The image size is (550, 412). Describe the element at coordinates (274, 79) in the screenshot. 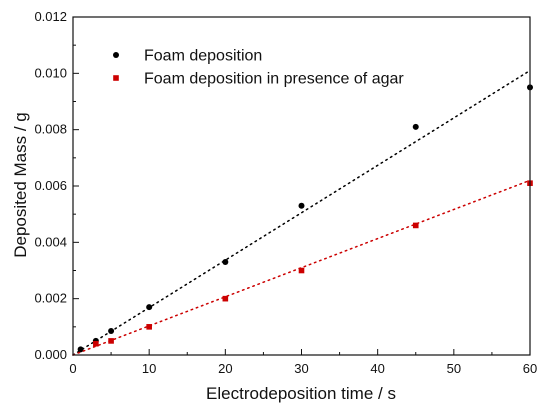

I see `agar-legend-label: Foam deposition in presence of agar` at that location.